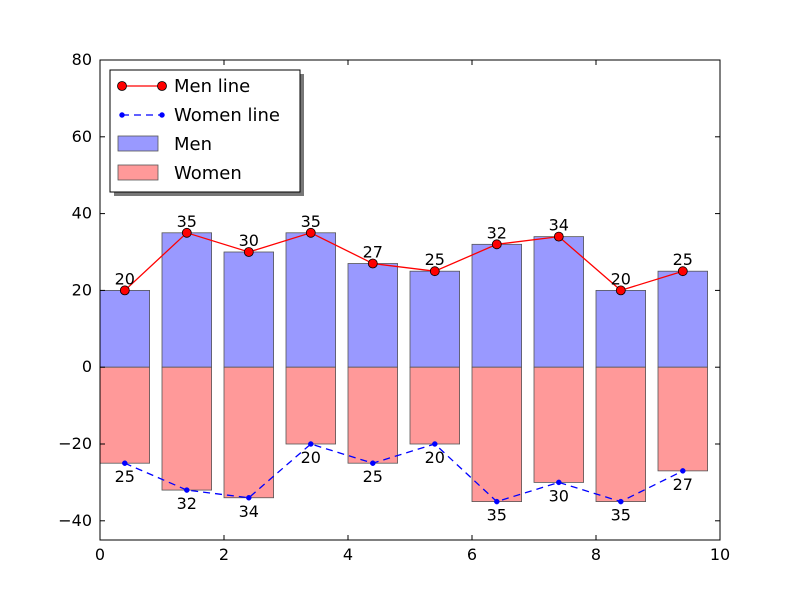 Image resolution: width=800 pixels, height=600 pixels. Describe the element at coordinates (683, 484) in the screenshot. I see `women-data-label-9: 27` at that location.